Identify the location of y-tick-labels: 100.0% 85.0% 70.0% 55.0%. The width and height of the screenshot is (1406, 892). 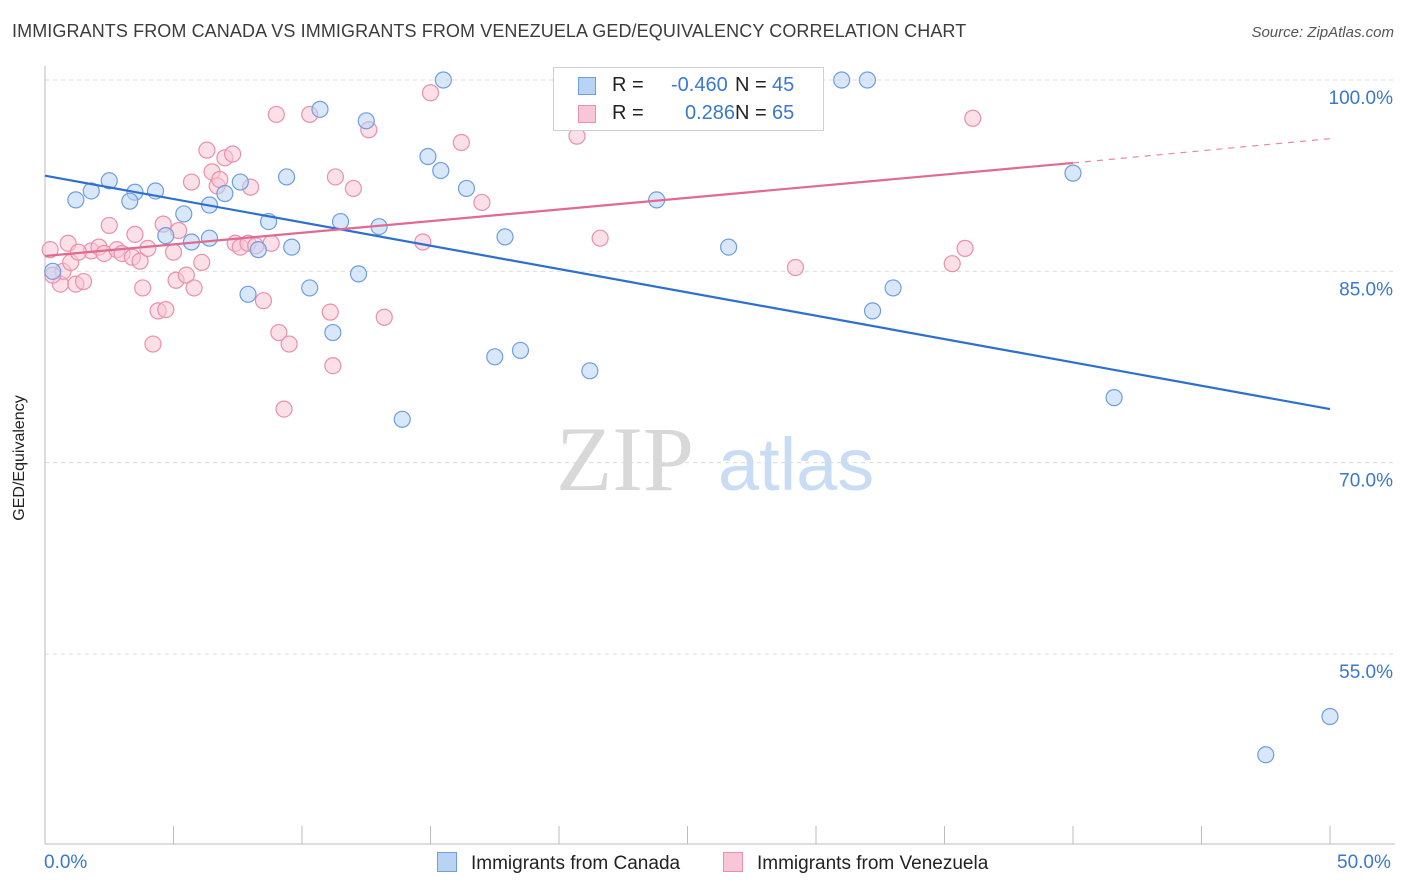
(1361, 385).